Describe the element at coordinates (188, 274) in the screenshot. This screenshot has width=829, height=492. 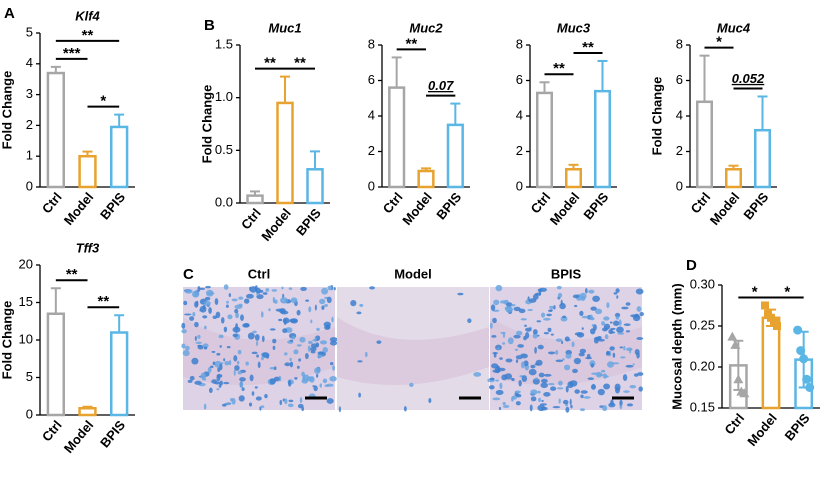
I see `panel-label: C` at that location.